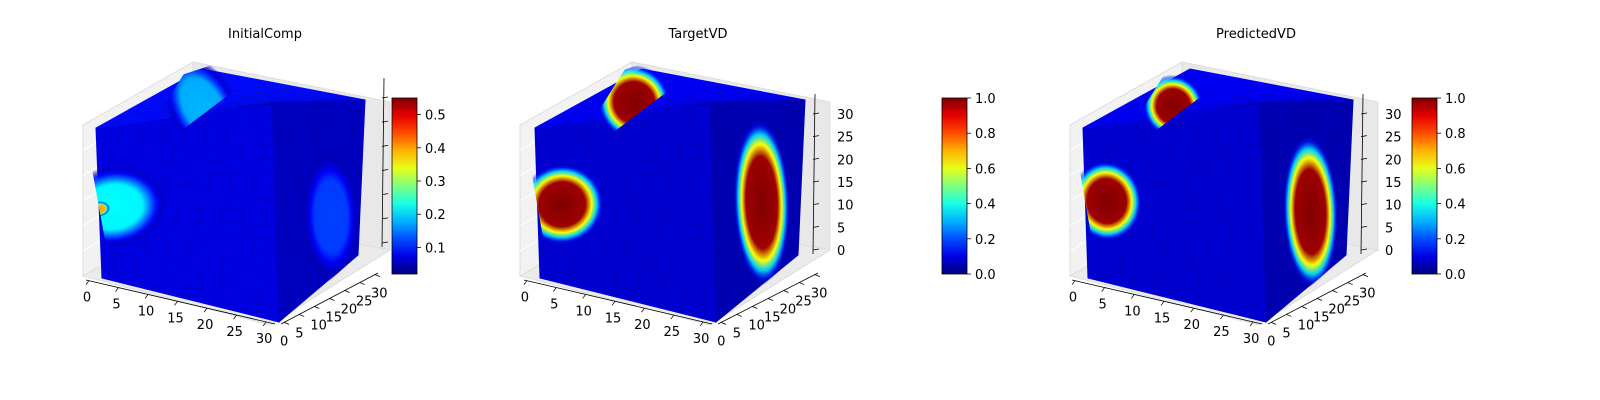 This screenshot has height=400, width=1600. I want to click on panel-title-initialcomp: InitialComp, so click(265, 34).